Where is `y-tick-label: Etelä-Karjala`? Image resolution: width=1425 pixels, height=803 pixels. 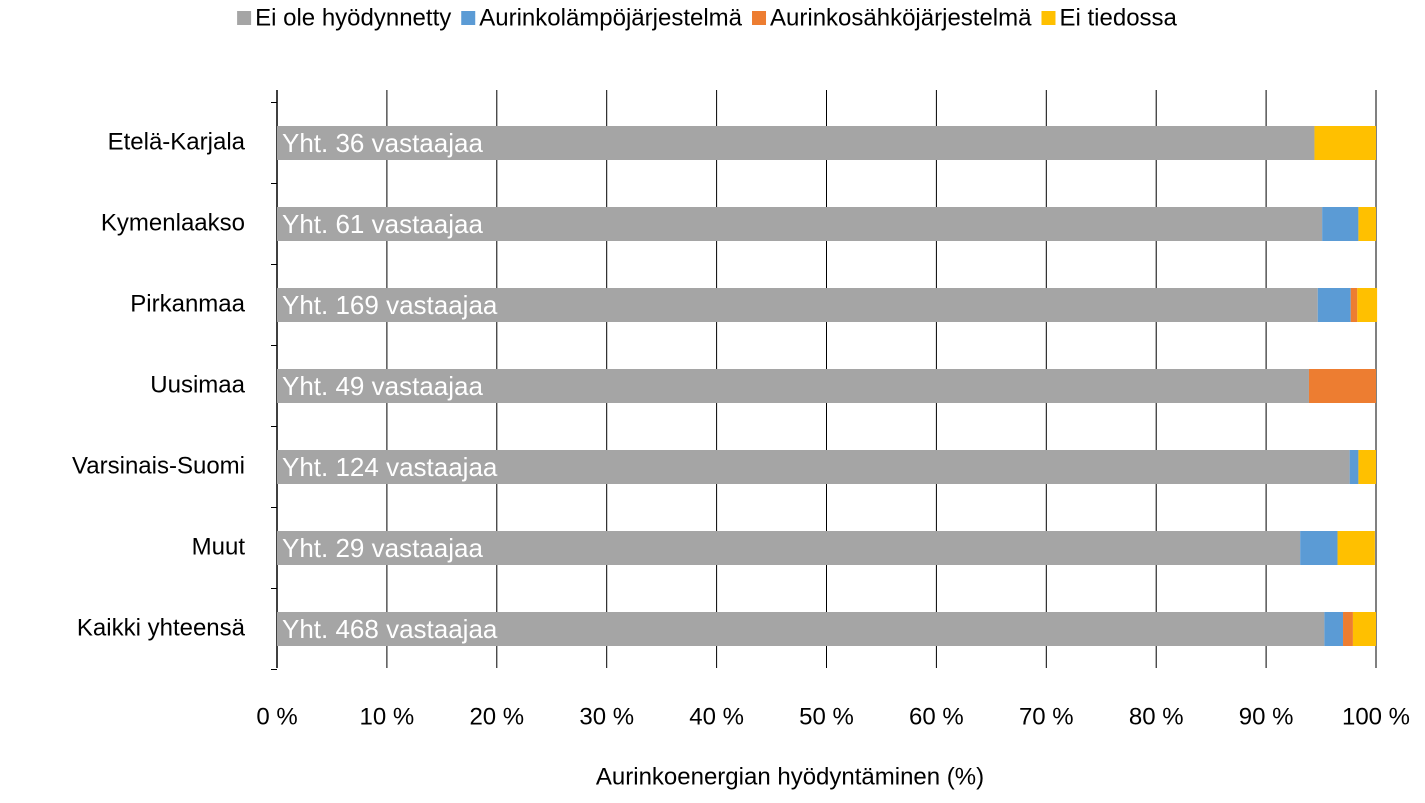 y-tick-label: Etelä-Karjala is located at coordinates (177, 141).